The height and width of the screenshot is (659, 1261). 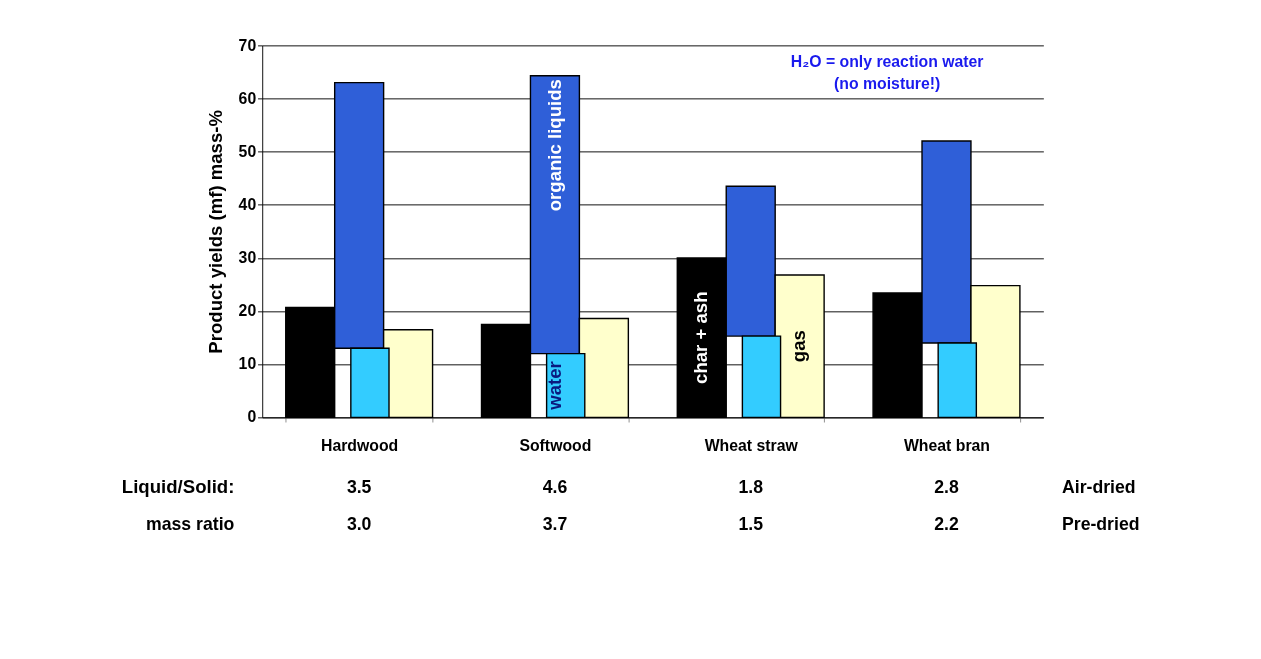 I want to click on text: Liquid/Solid:, so click(x=178, y=486).